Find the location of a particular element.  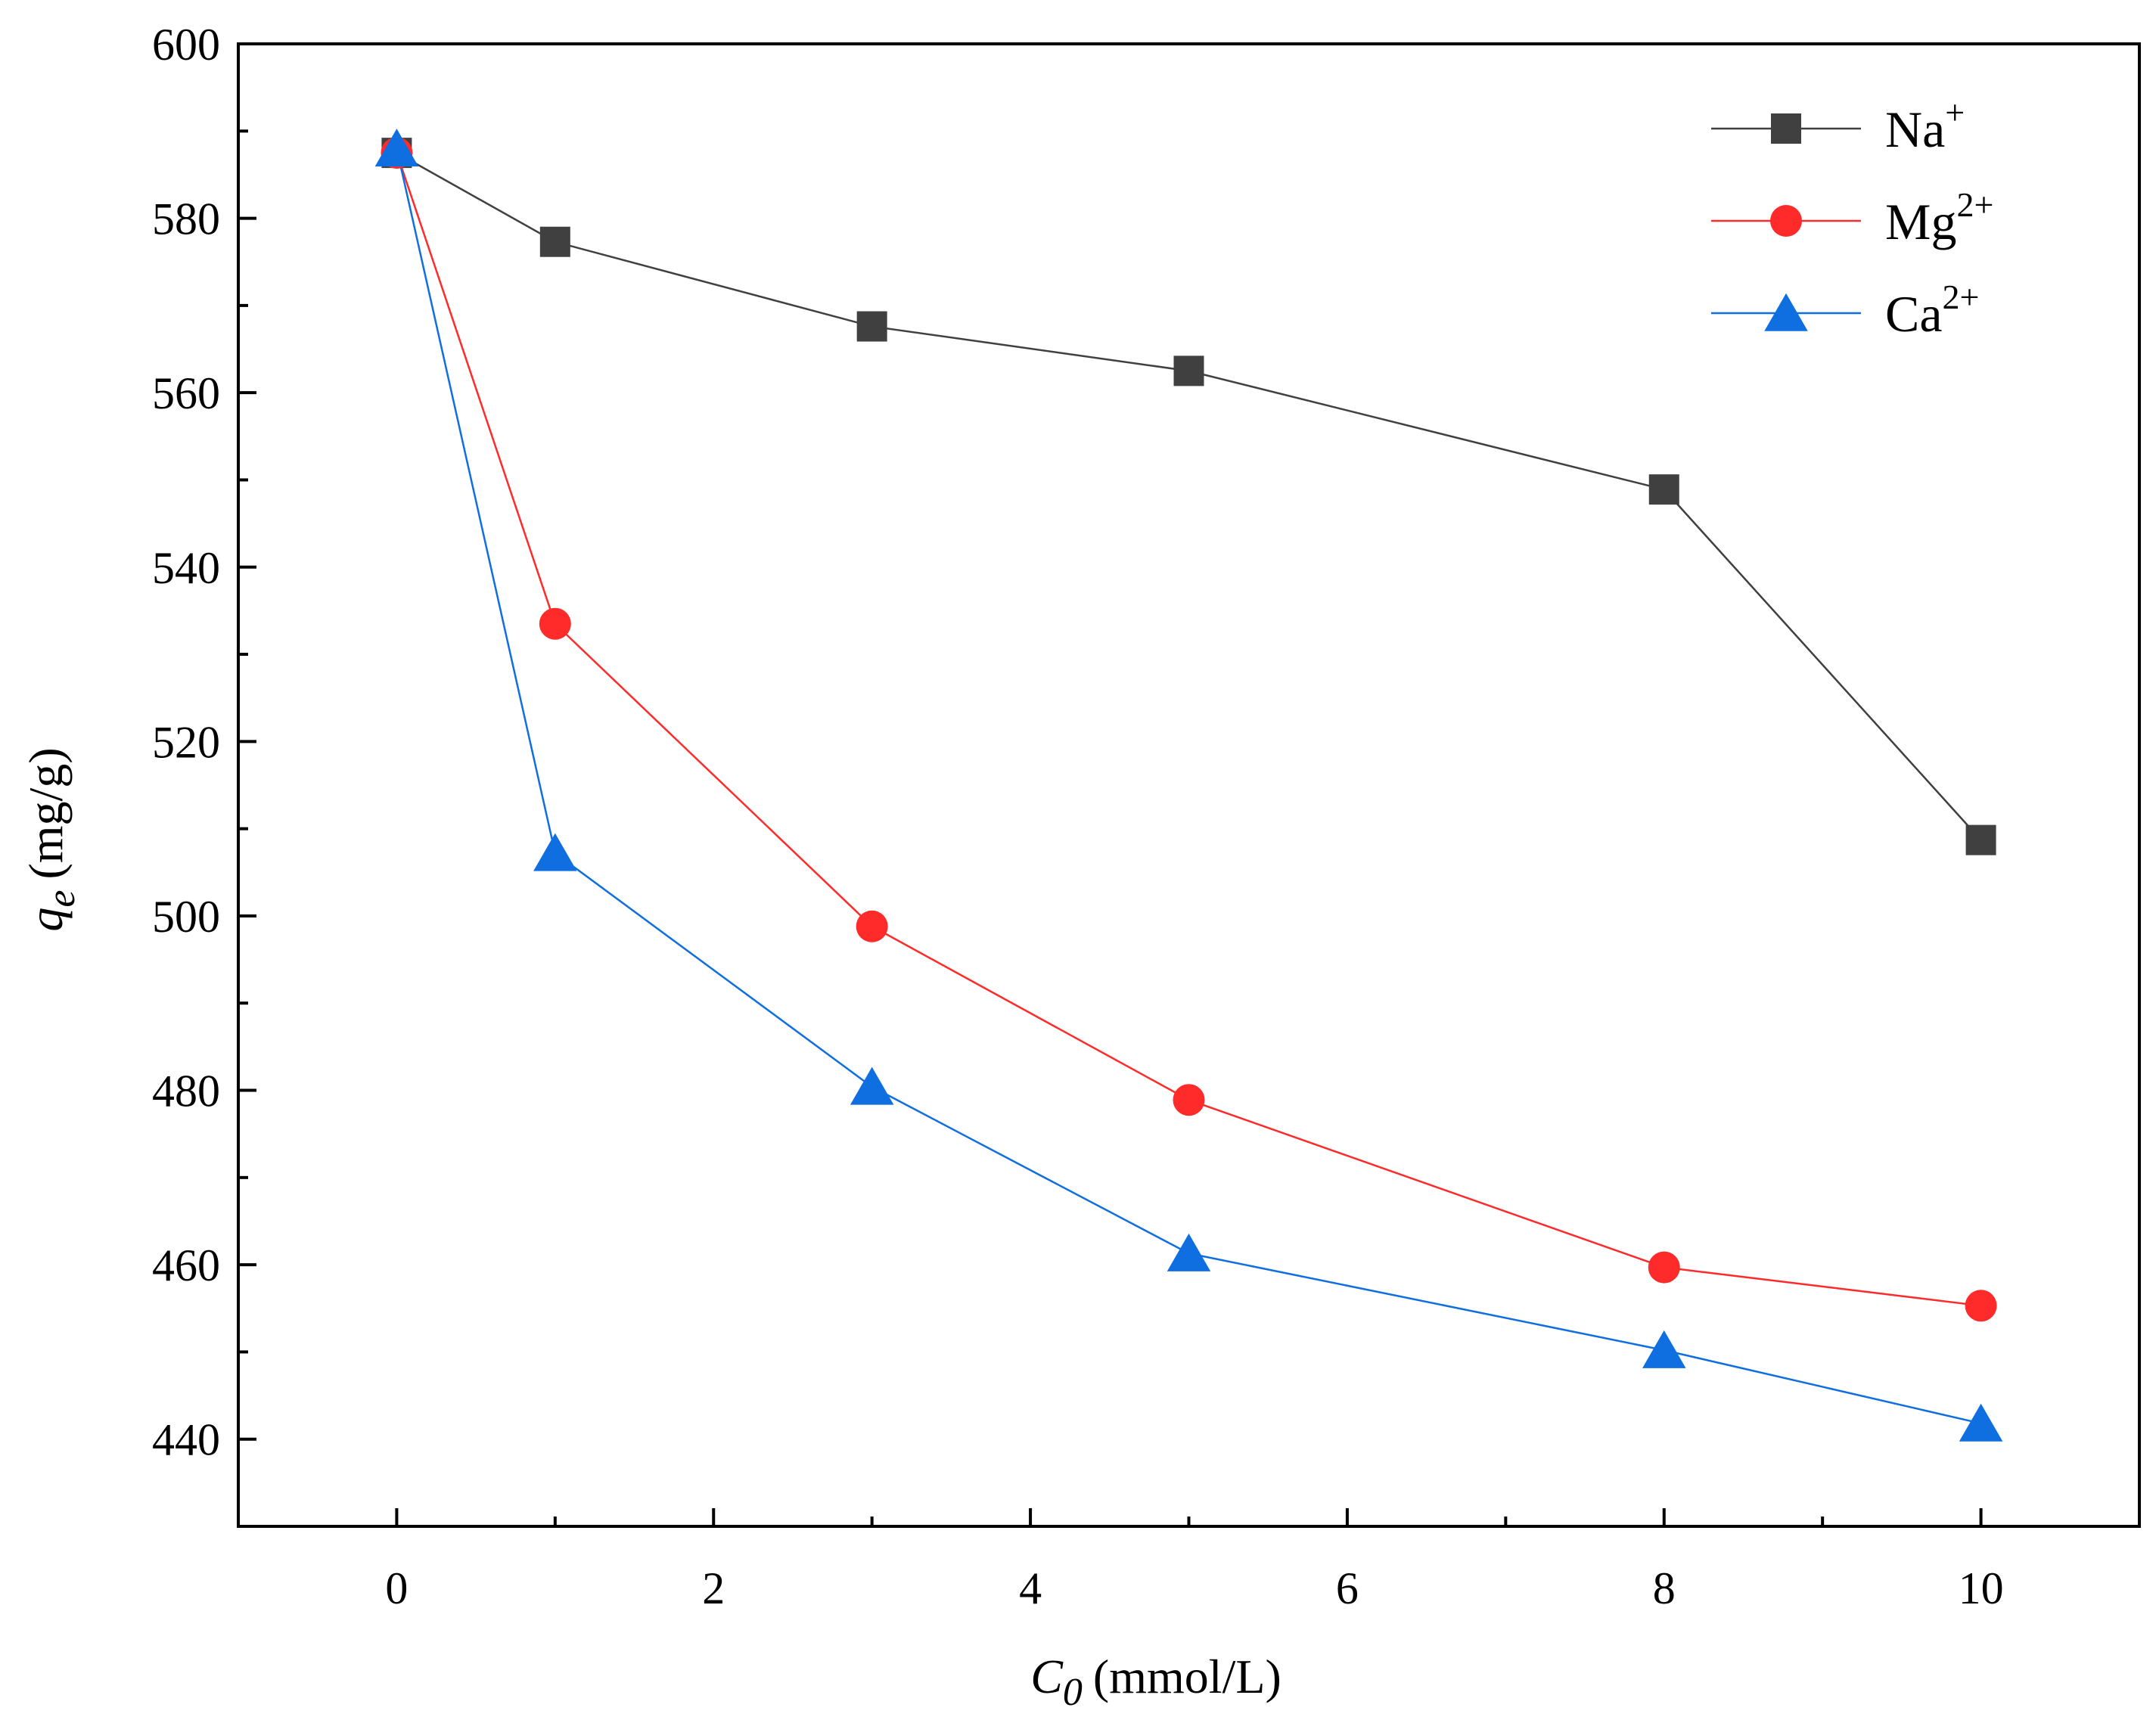

legend-label-ca: Ca2+ is located at coordinates (1932, 310).